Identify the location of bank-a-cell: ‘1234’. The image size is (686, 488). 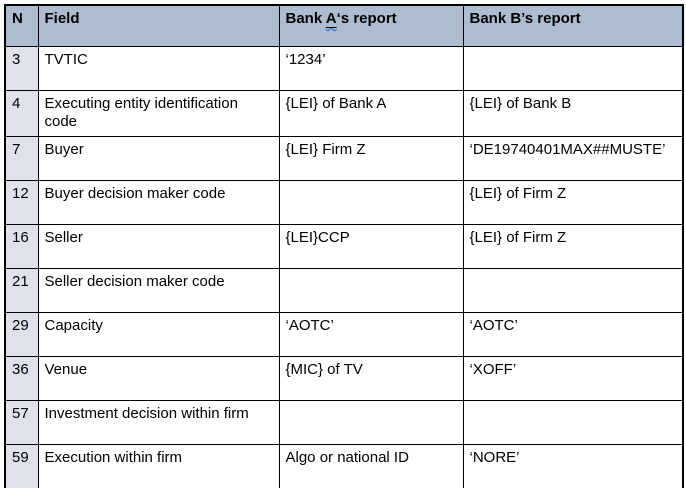
(371, 68).